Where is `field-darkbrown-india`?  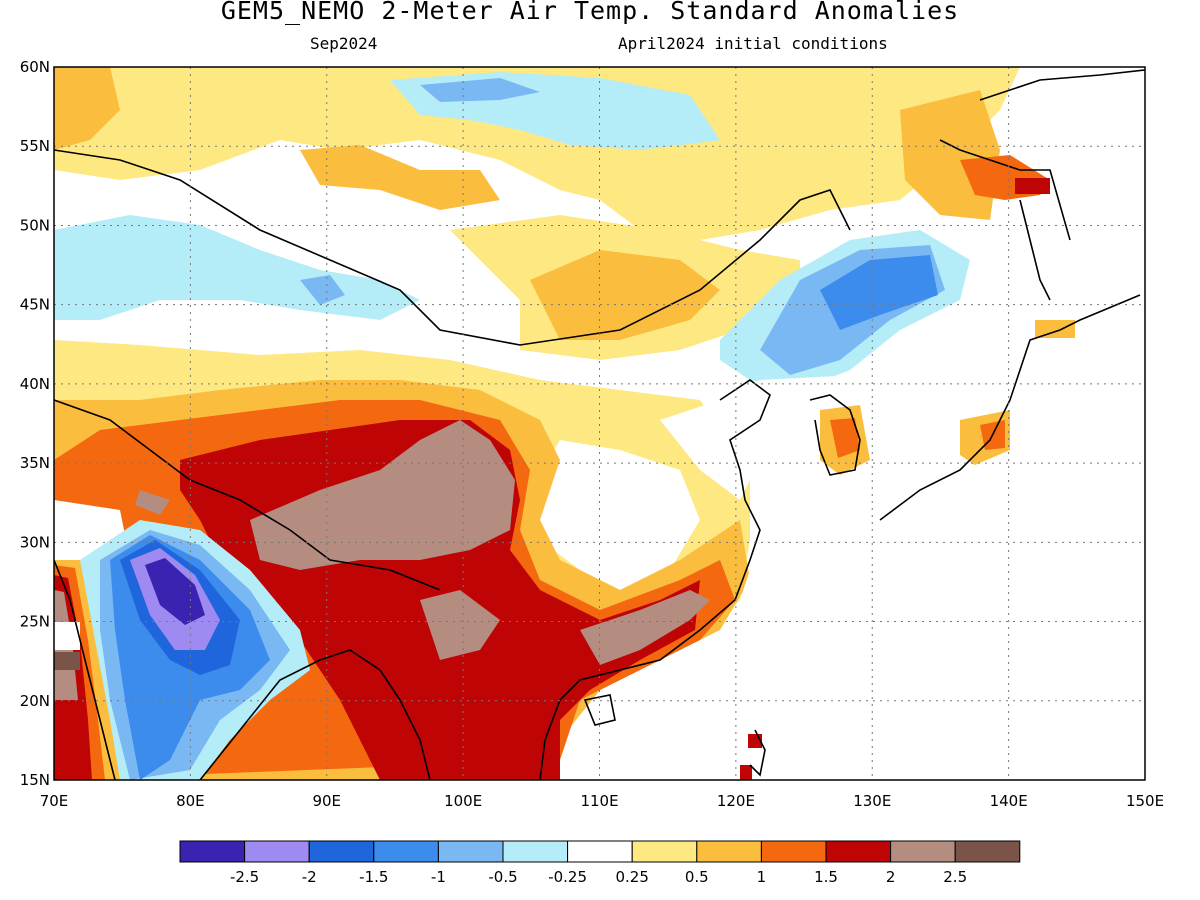 field-darkbrown-india is located at coordinates (67, 661).